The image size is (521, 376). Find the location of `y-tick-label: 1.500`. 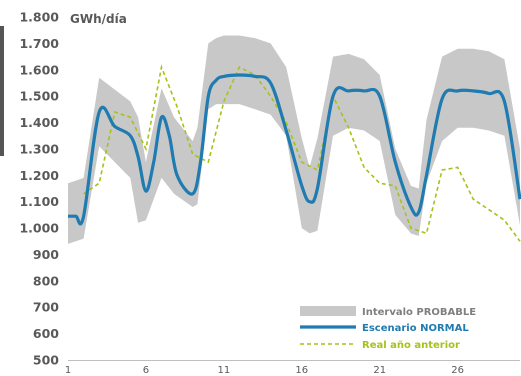

y-tick-label: 1.500 is located at coordinates (39, 96).